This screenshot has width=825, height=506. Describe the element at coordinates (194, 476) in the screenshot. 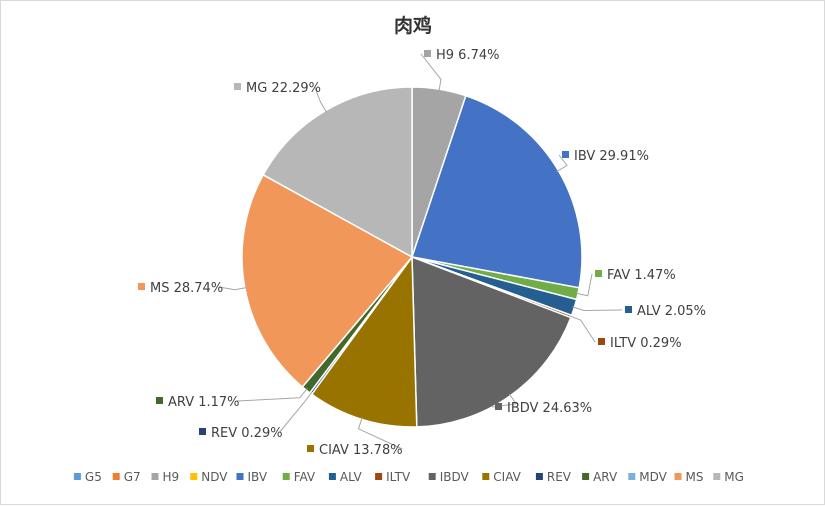

I see `legend-swatch-ndv` at that location.